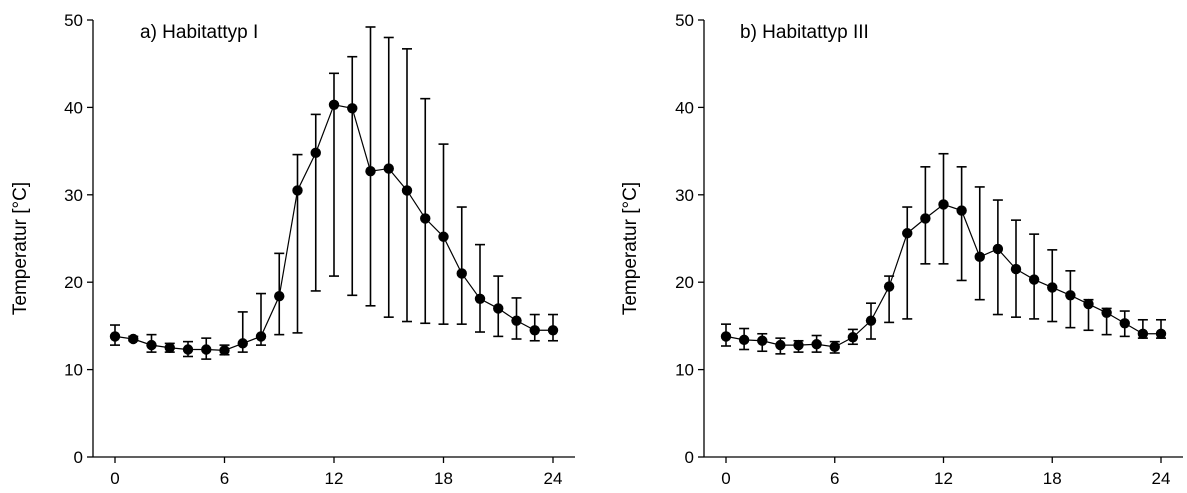 The height and width of the screenshot is (493, 1187). Describe the element at coordinates (804, 32) in the screenshot. I see `chart-title: b) Habitattyp III` at that location.